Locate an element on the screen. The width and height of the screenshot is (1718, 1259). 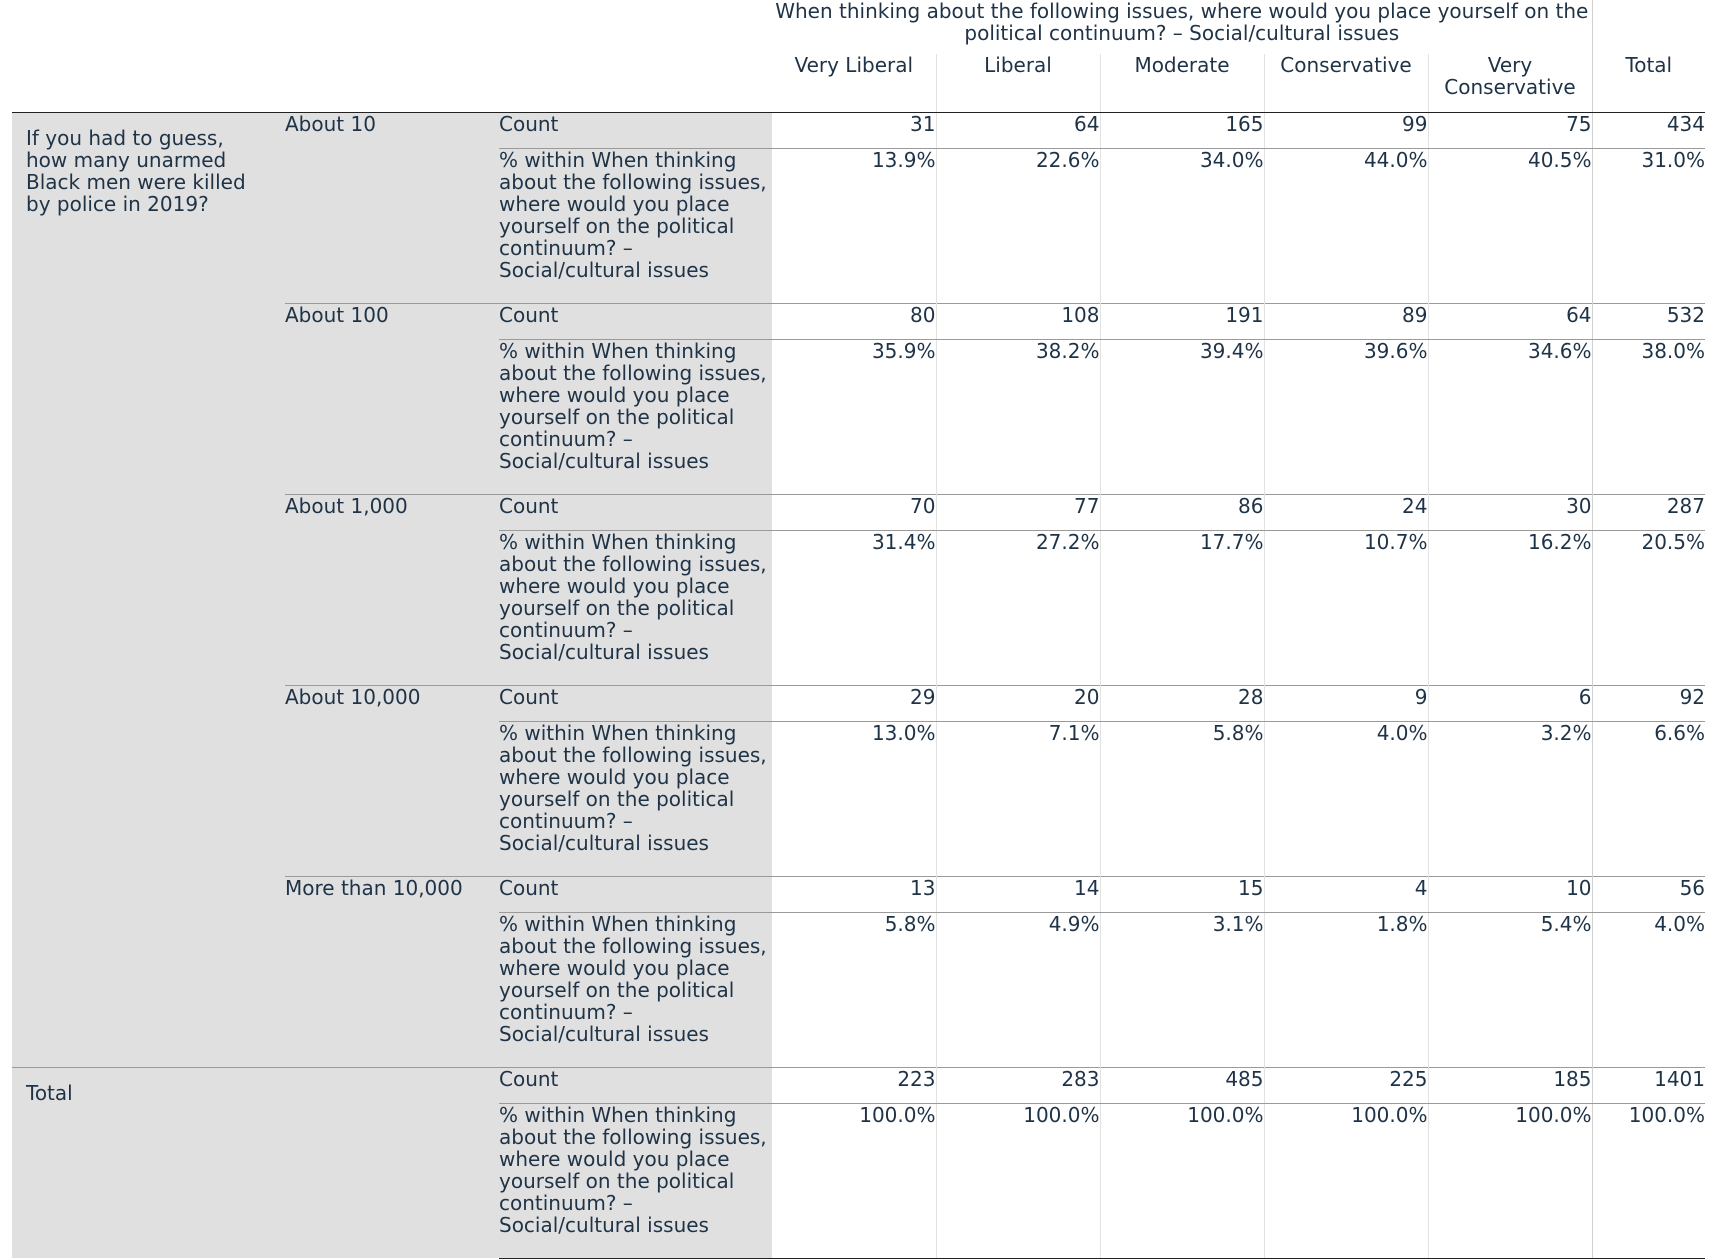
cell-pct-moderate: 3.1% is located at coordinates (1181, 989).